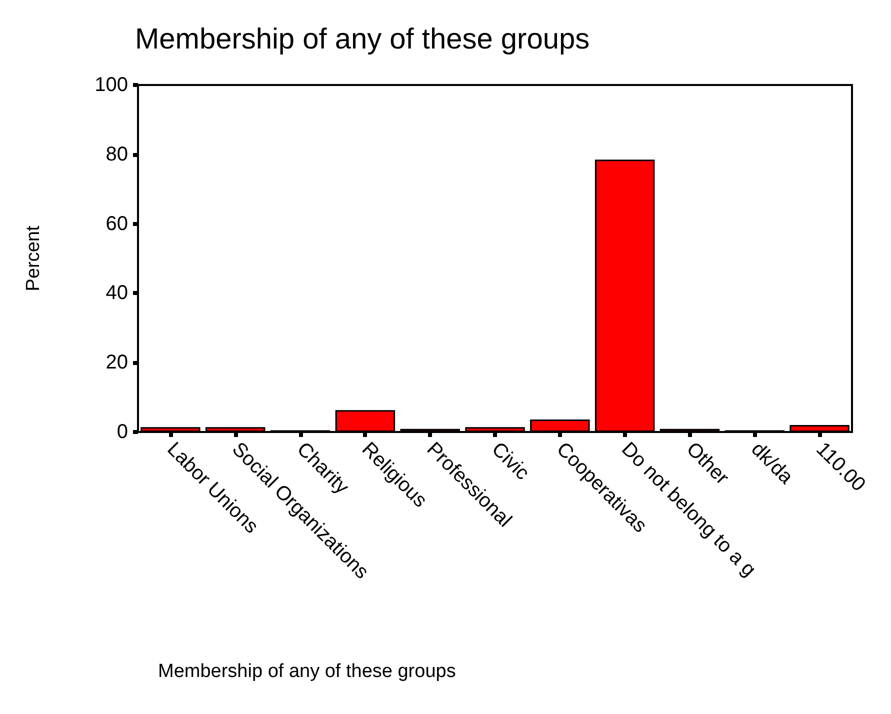  What do you see at coordinates (33, 258) in the screenshot?
I see `y-axis-title: Percent` at bounding box center [33, 258].